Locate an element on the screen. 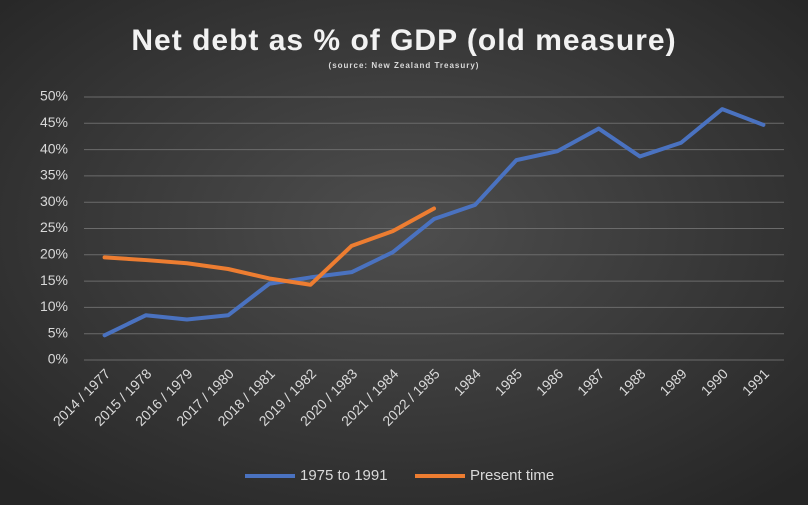  y-tick-label: 35% is located at coordinates (54, 175).